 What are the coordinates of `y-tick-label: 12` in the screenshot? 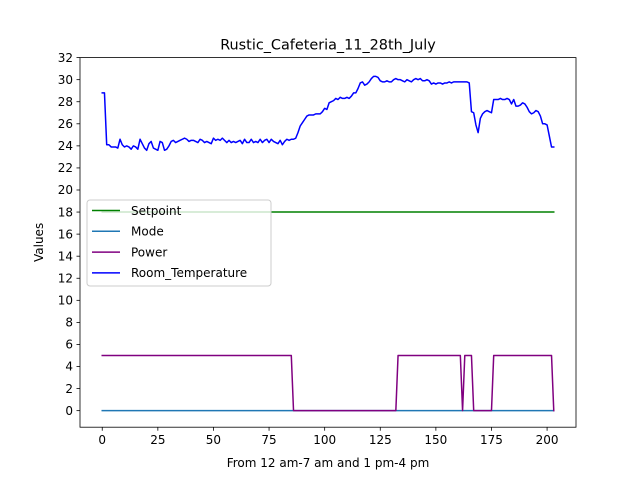 It's located at (65, 278).